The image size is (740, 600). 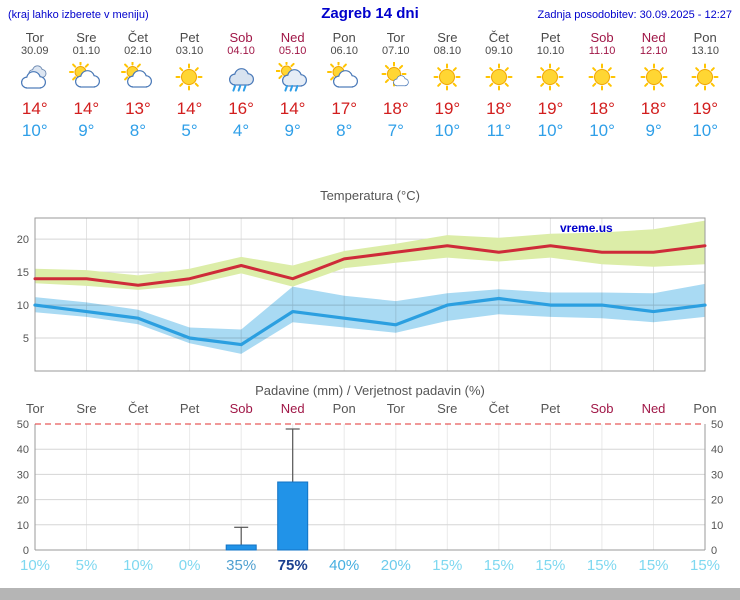 What do you see at coordinates (241, 130) in the screenshot?
I see `low-temp: 4°` at bounding box center [241, 130].